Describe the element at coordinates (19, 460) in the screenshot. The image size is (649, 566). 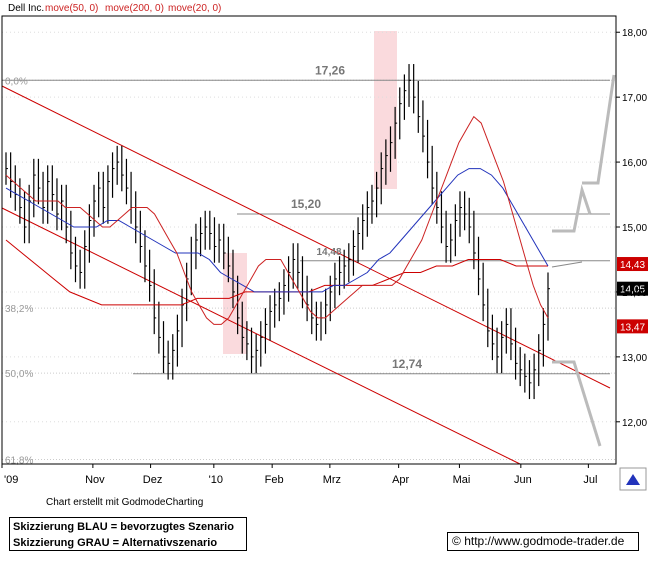
I see `fib-label: 61,8%` at that location.